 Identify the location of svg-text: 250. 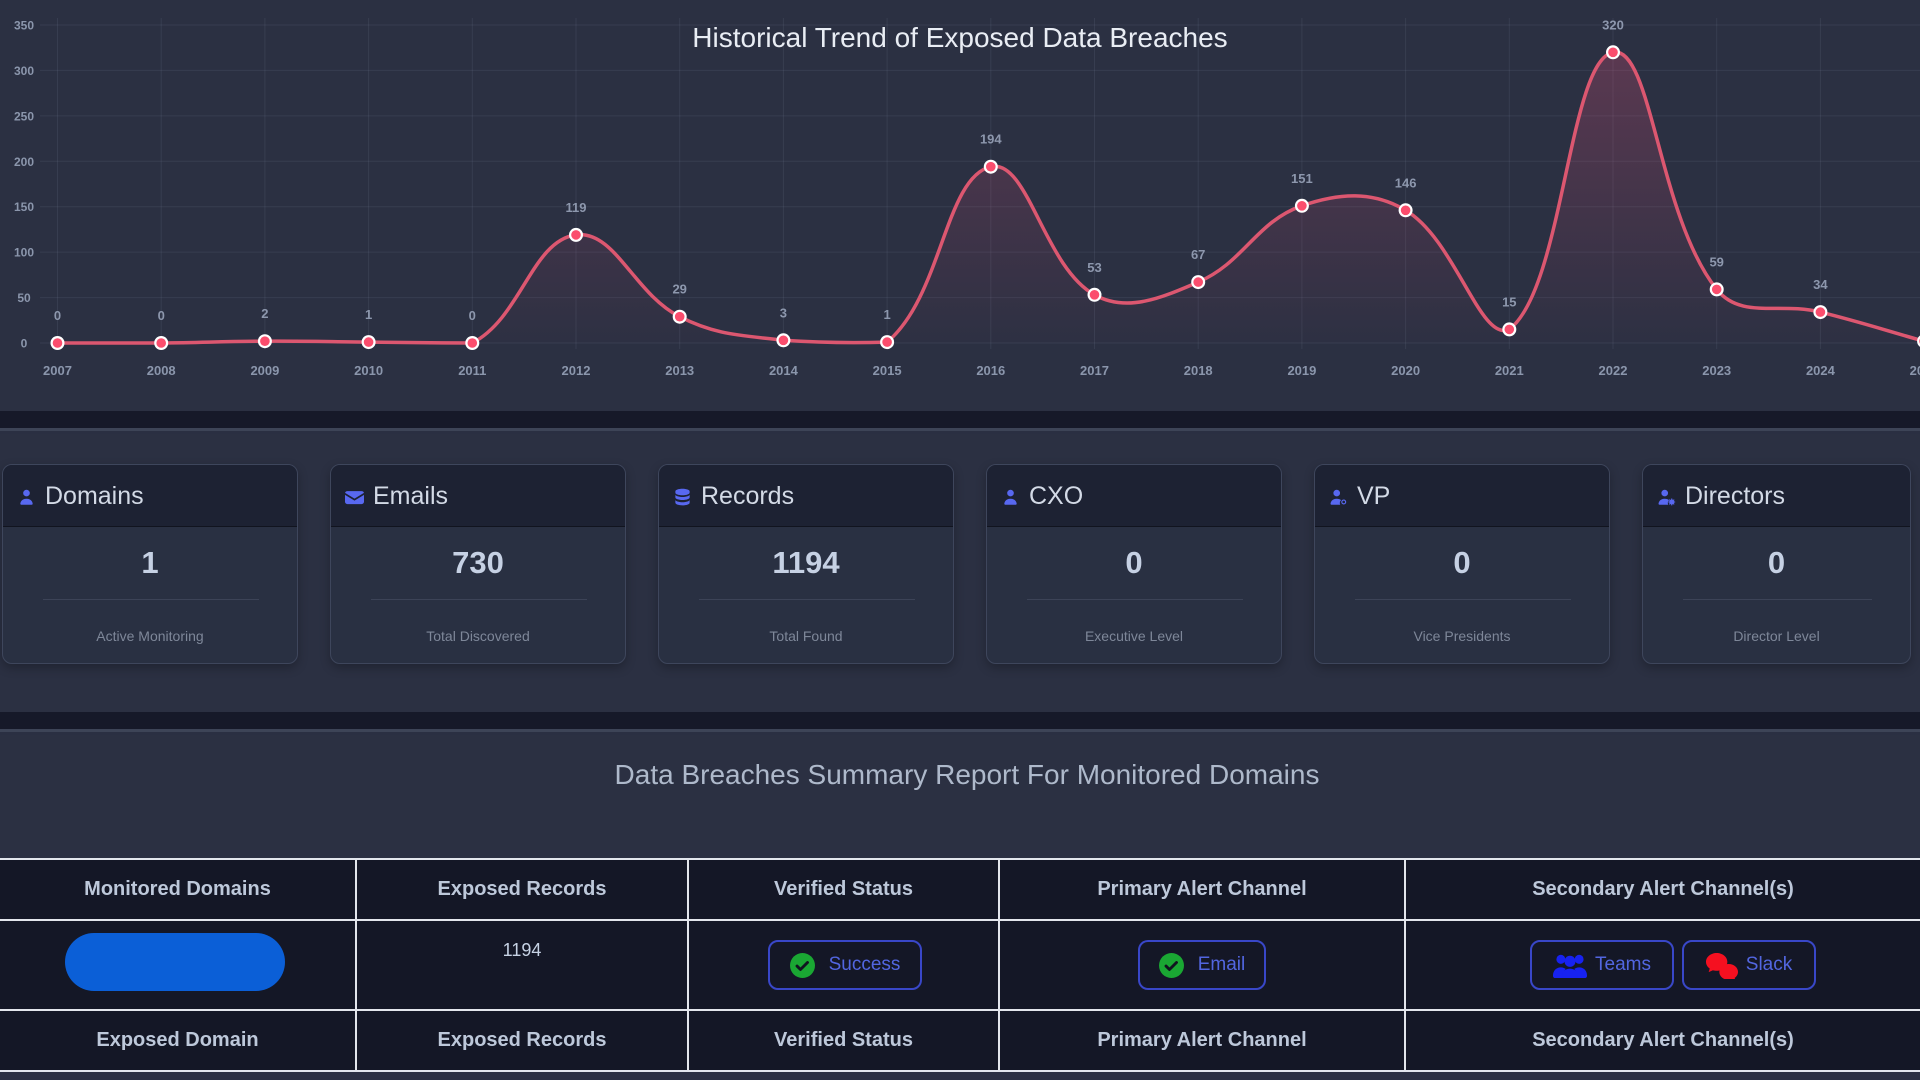
(24, 116).